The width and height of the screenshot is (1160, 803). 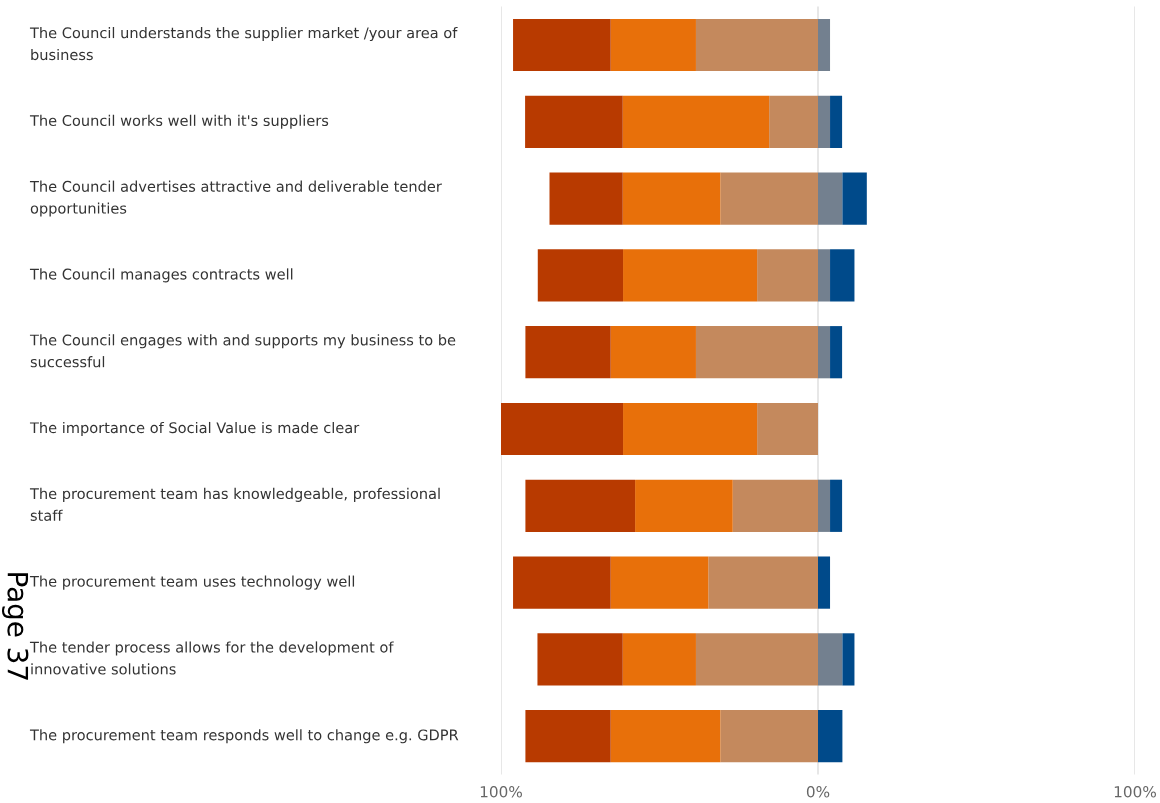 I want to click on y-tick-label: The Council works well with it's suppliers, so click(x=179, y=121).